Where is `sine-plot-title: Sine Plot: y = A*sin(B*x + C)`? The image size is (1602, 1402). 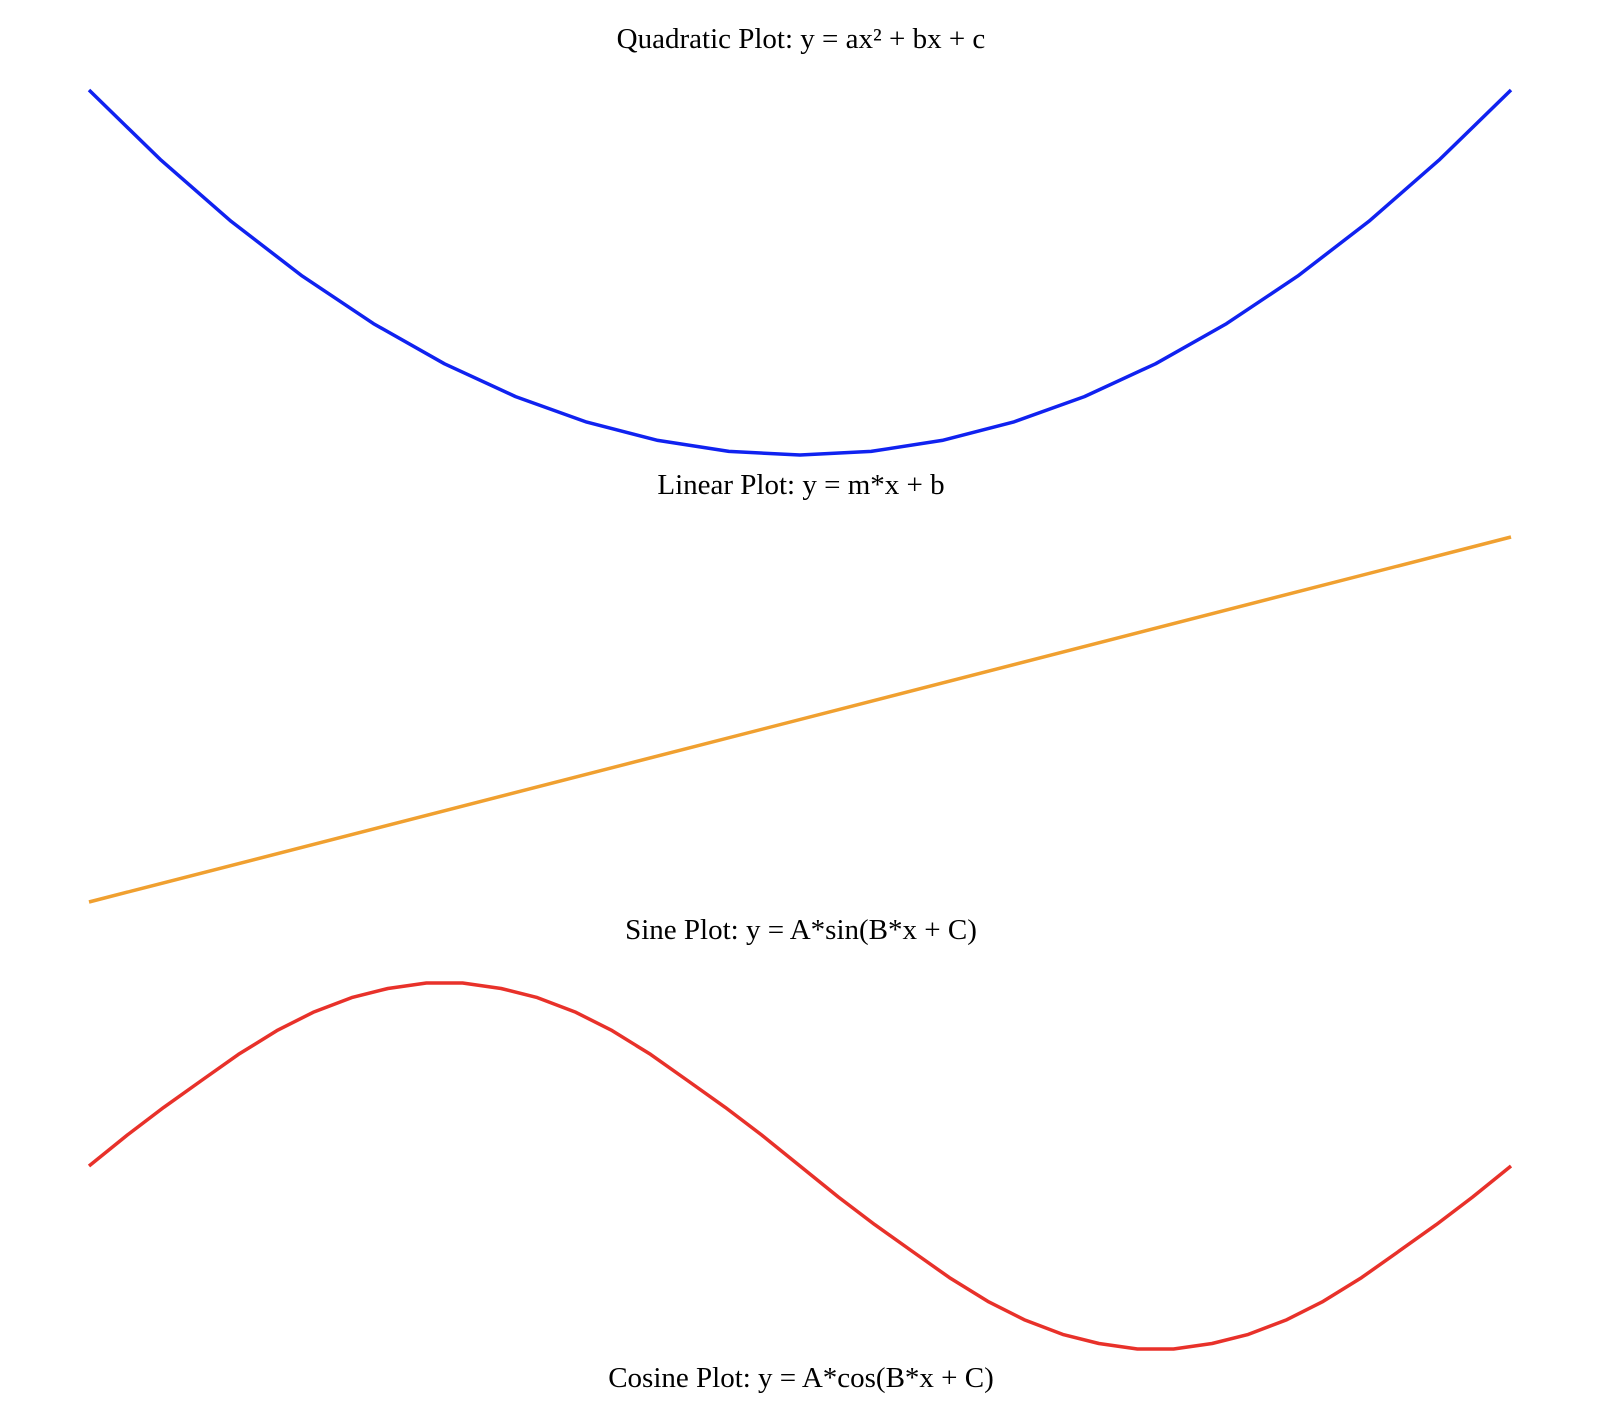
sine-plot-title: Sine Plot: y = A*sin(B*x + C) is located at coordinates (801, 930).